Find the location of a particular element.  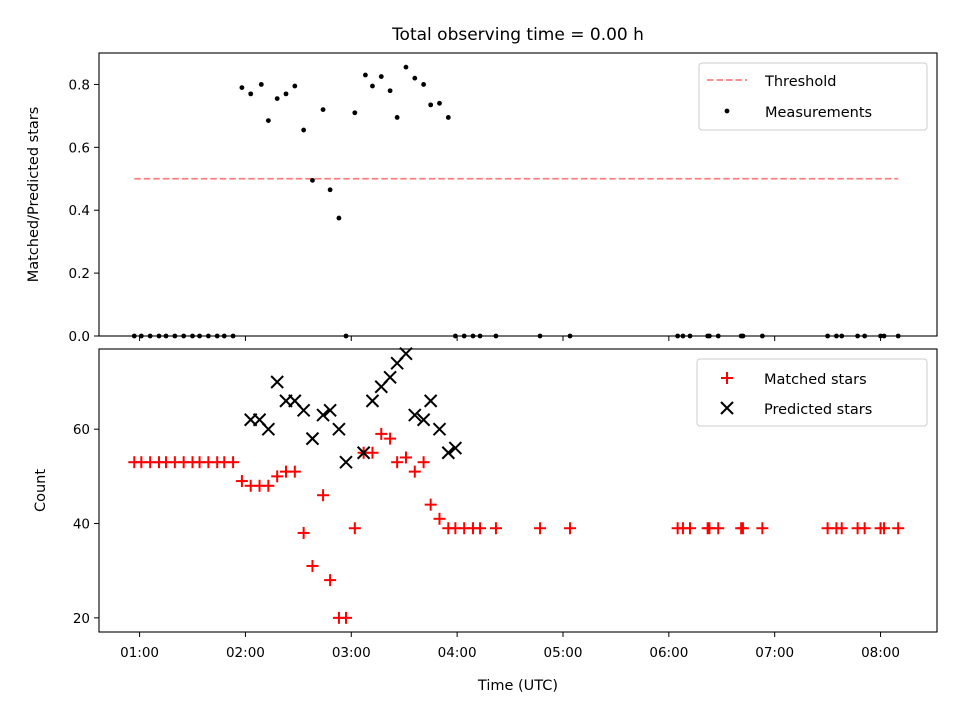

chart-title: Total observing time = 0.00 h is located at coordinates (517, 35).